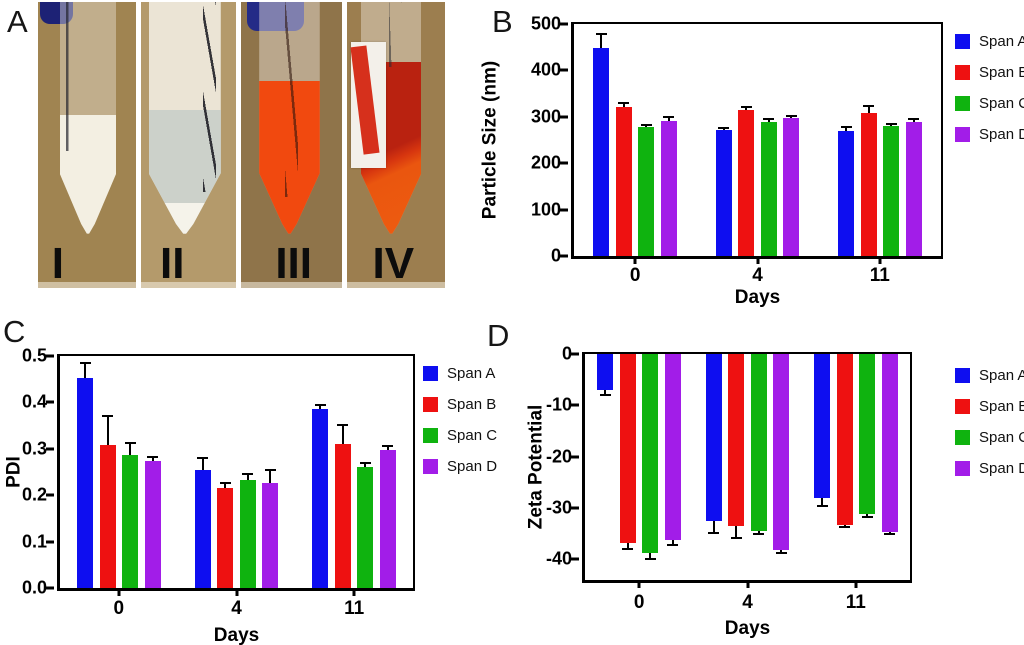  Describe the element at coordinates (236, 635) in the screenshot. I see `x-axis-title: Days` at that location.